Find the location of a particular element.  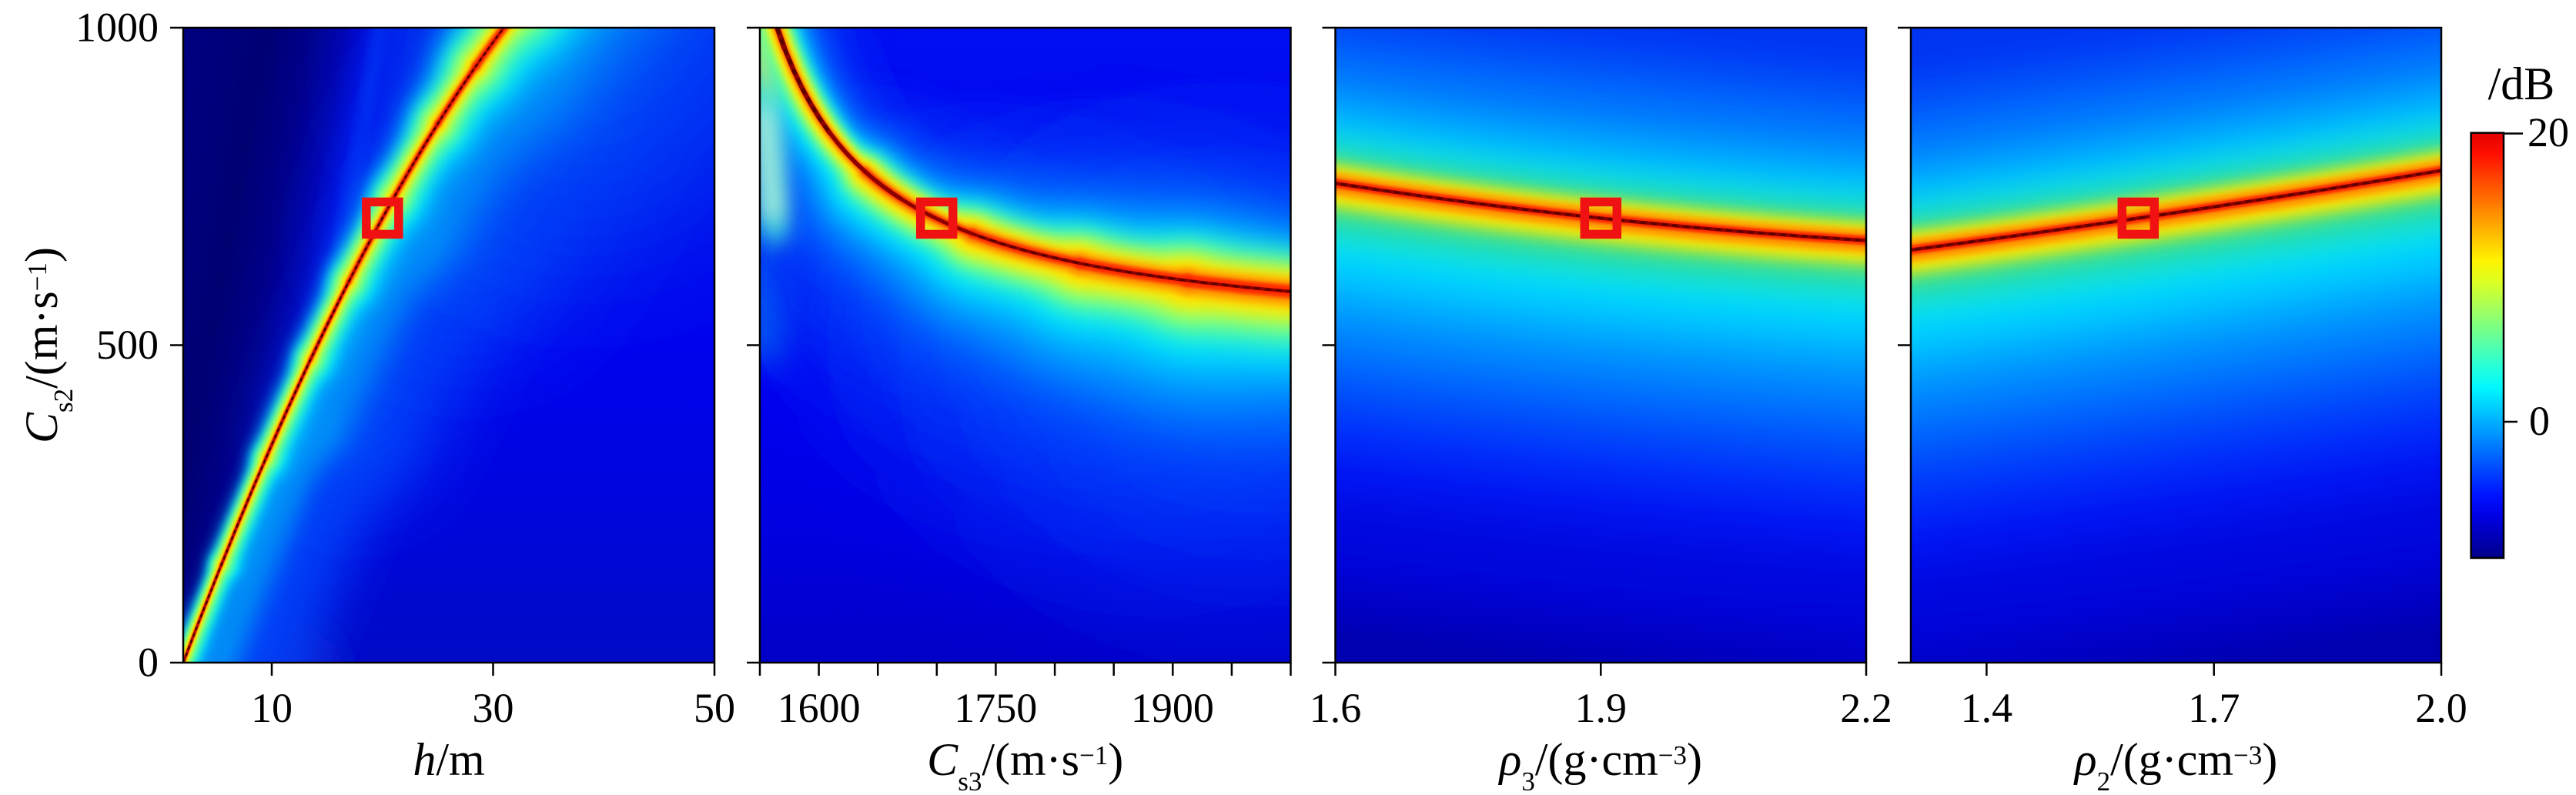

svg-text: 500 is located at coordinates (128, 345).